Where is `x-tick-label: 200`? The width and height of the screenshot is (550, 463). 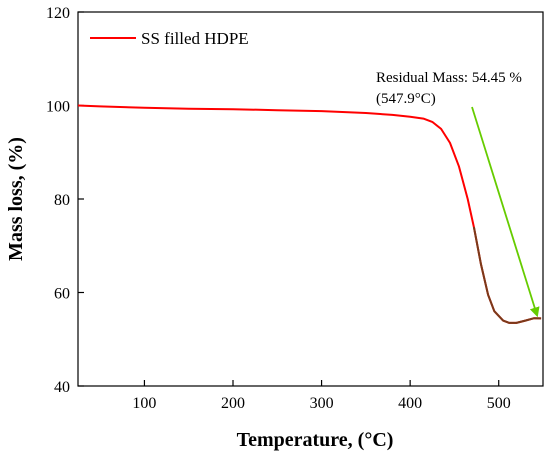
x-tick-label: 200 is located at coordinates (233, 403).